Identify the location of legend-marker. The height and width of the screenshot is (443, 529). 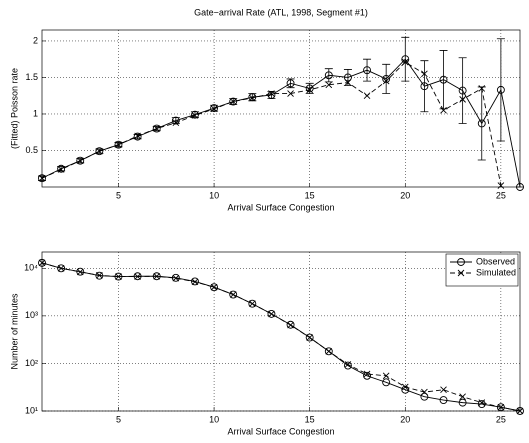
(461, 262).